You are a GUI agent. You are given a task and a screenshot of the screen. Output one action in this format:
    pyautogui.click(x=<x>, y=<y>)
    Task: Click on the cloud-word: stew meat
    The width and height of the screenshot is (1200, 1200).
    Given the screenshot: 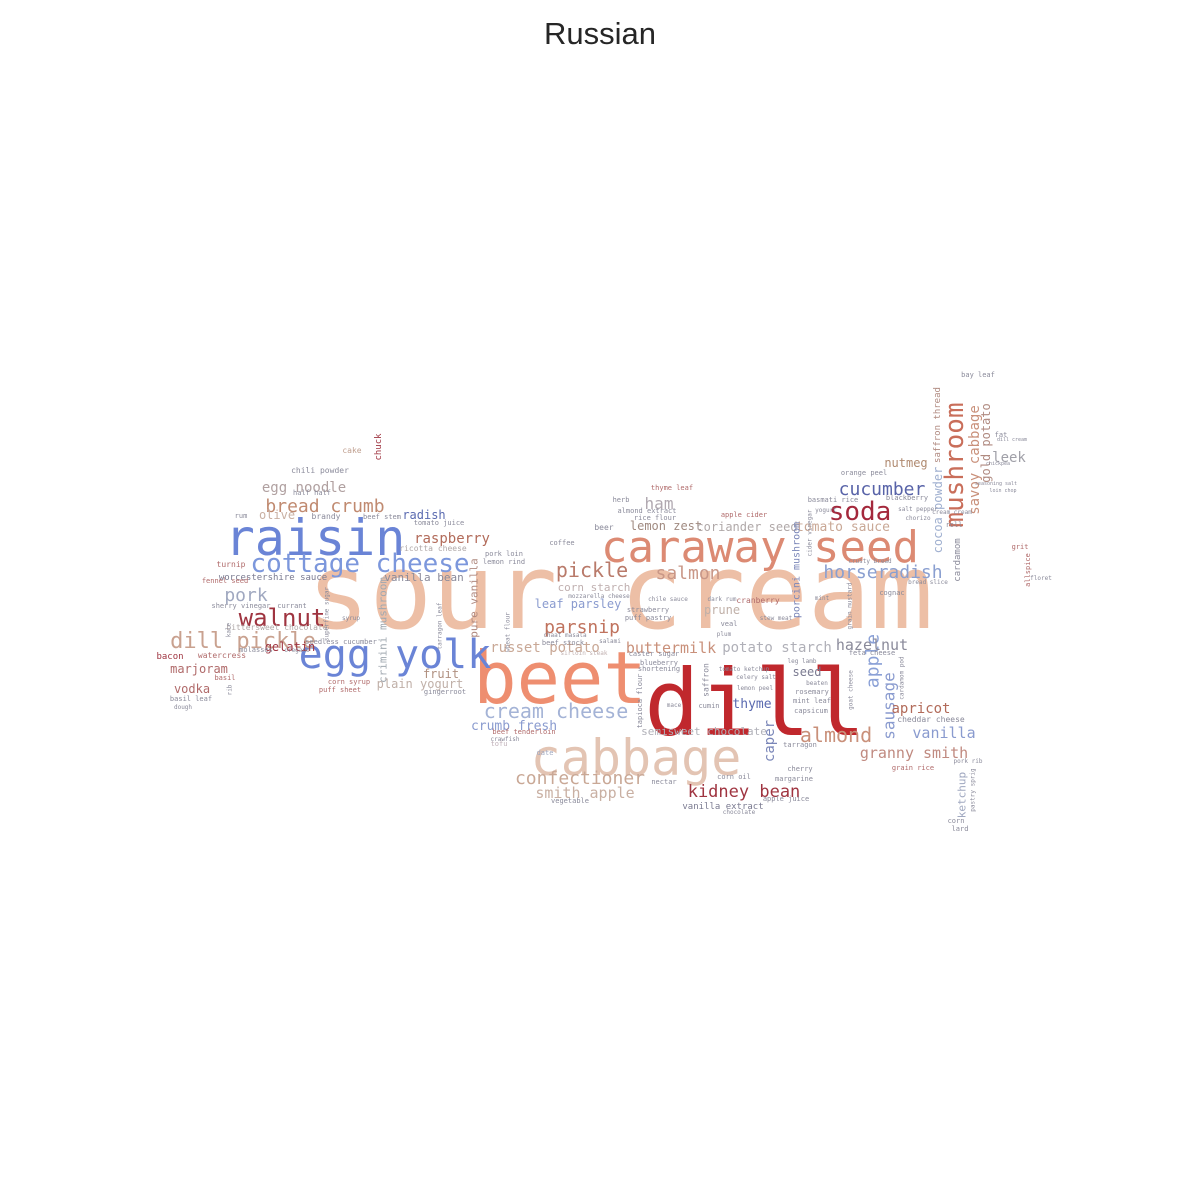 What is the action you would take?
    pyautogui.click(x=776, y=618)
    